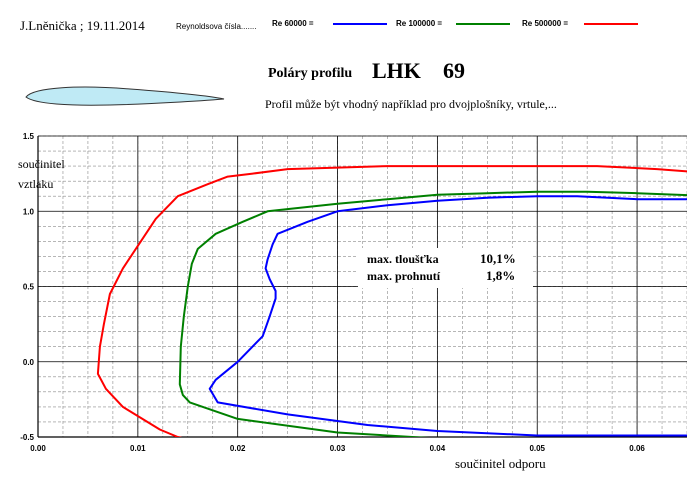 This screenshot has height=481, width=687. Describe the element at coordinates (310, 73) in the screenshot. I see `title-prefix: Poláry profilu` at that location.